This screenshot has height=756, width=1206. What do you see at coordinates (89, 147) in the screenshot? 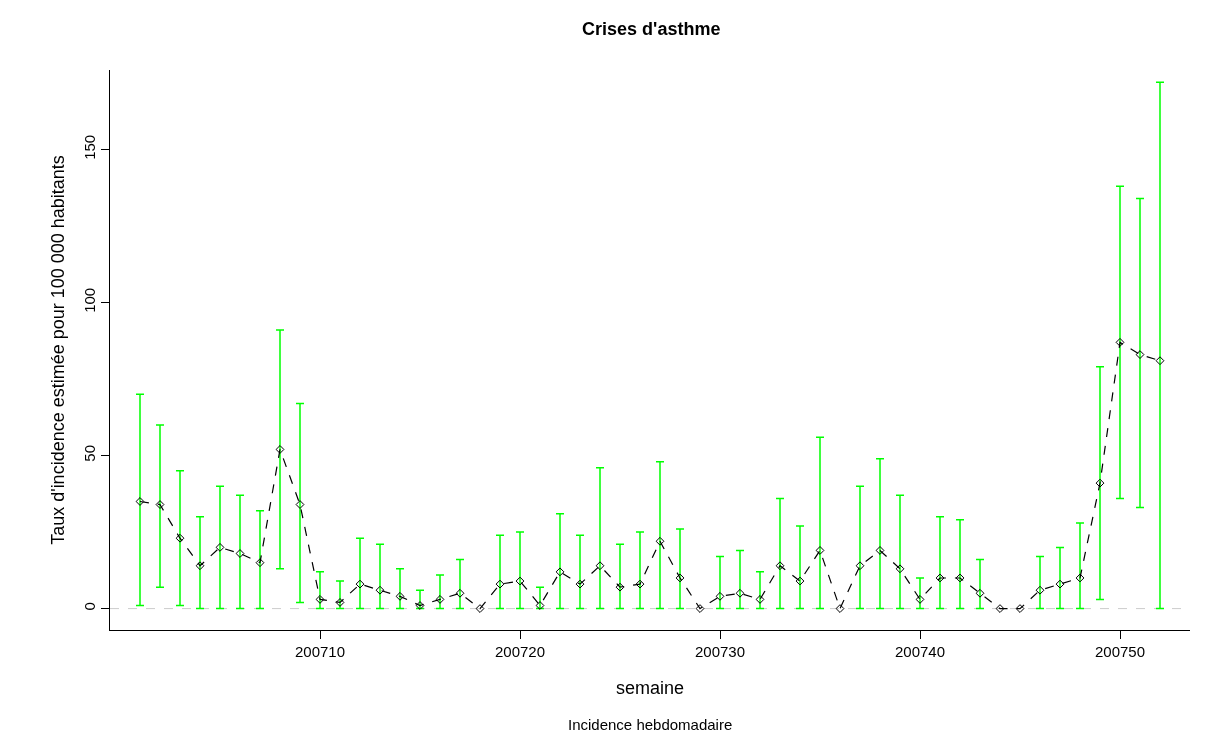
I see `y-tick-label: 150` at bounding box center [89, 147].